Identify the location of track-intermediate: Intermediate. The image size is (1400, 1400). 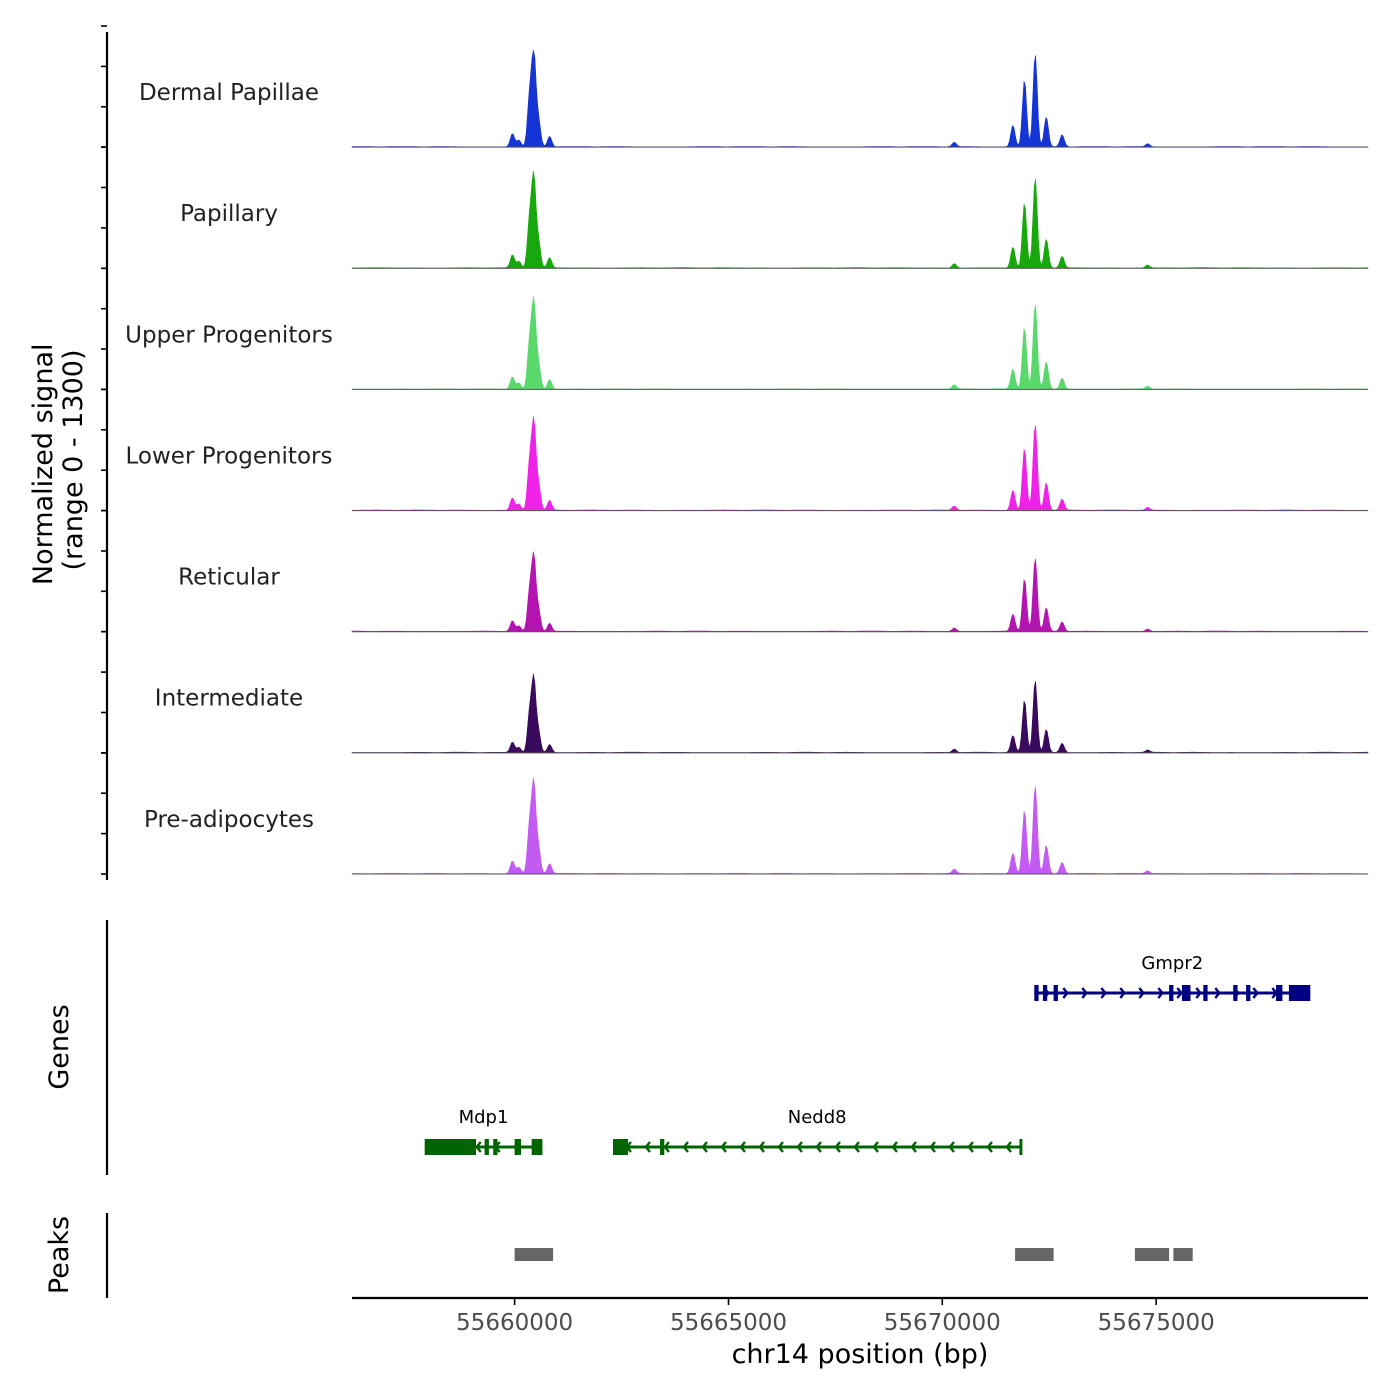
(762, 713).